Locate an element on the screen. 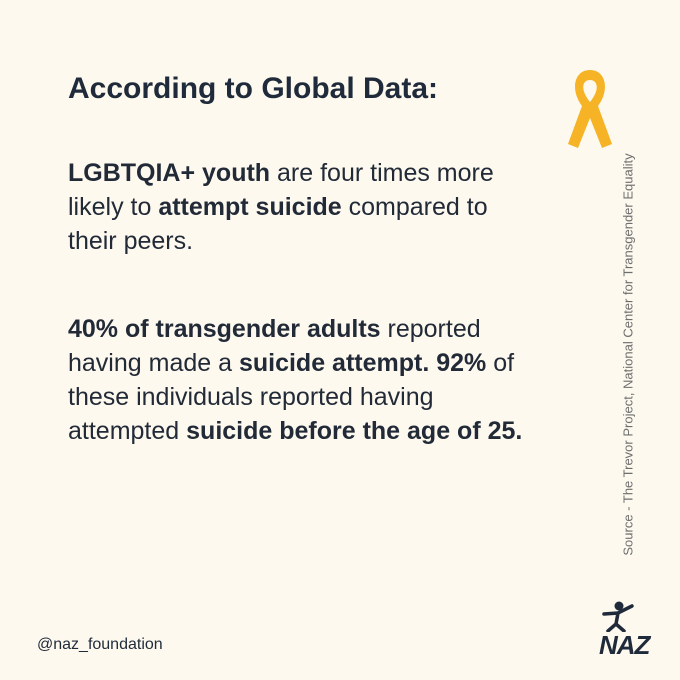 The width and height of the screenshot is (680, 680). text: are four times more likely to is located at coordinates (281, 190).